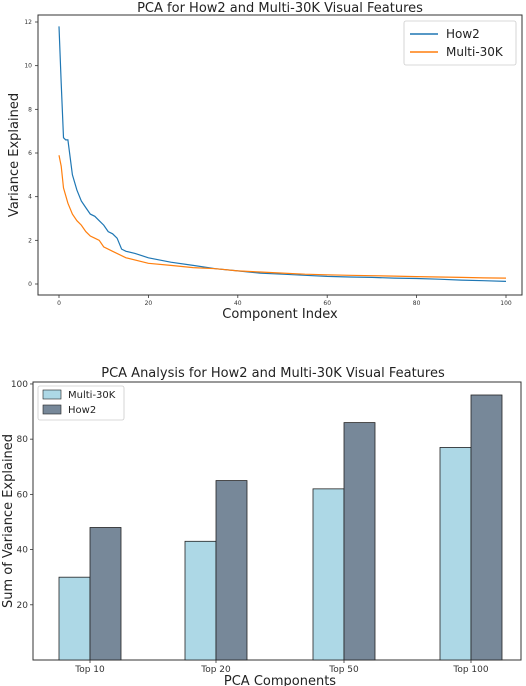  What do you see at coordinates (8, 521) in the screenshot?
I see `bar-chart-y-axis-label: Sum of Variance Explained` at bounding box center [8, 521].